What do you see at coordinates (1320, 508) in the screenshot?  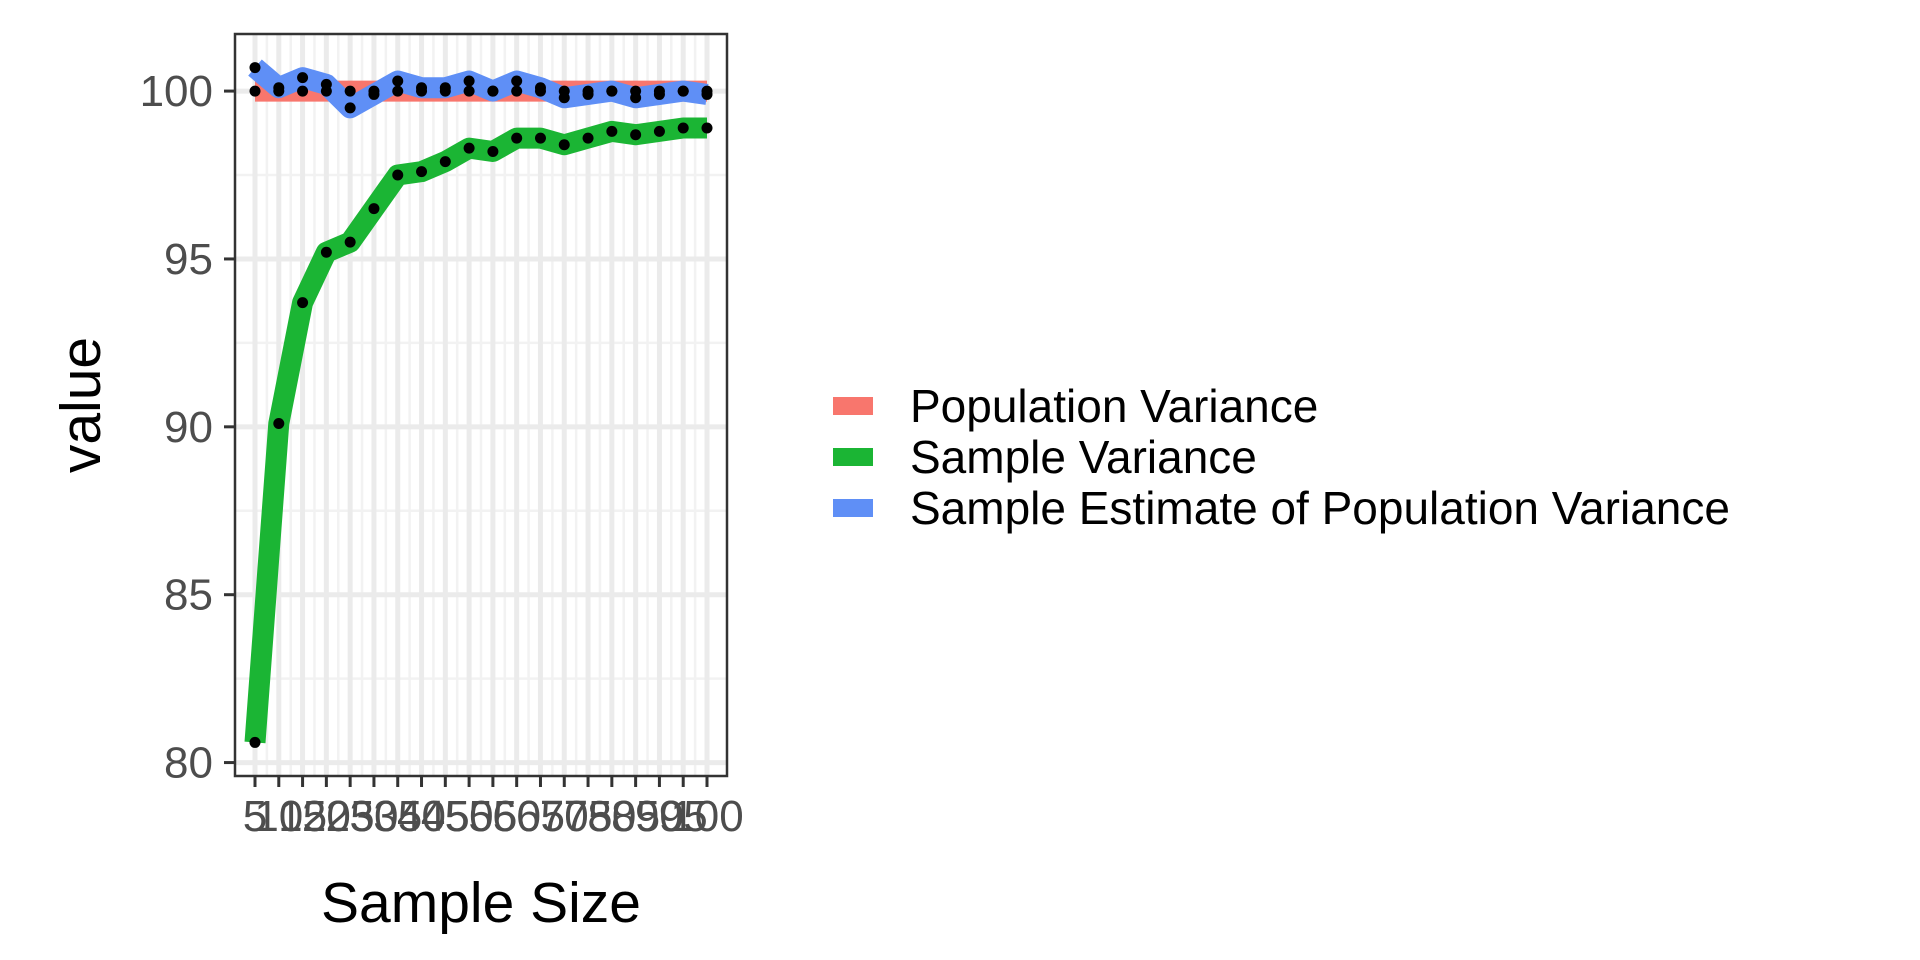 I see `legend-label: Sample Estimate of Population Variance` at bounding box center [1320, 508].